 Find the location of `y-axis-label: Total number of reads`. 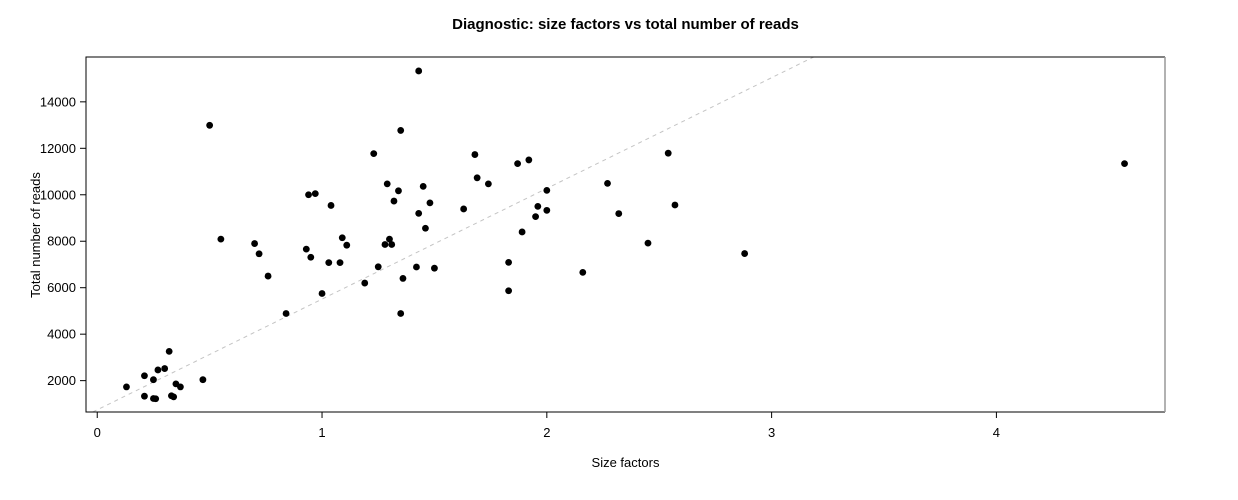

y-axis-label: Total number of reads is located at coordinates (35, 235).